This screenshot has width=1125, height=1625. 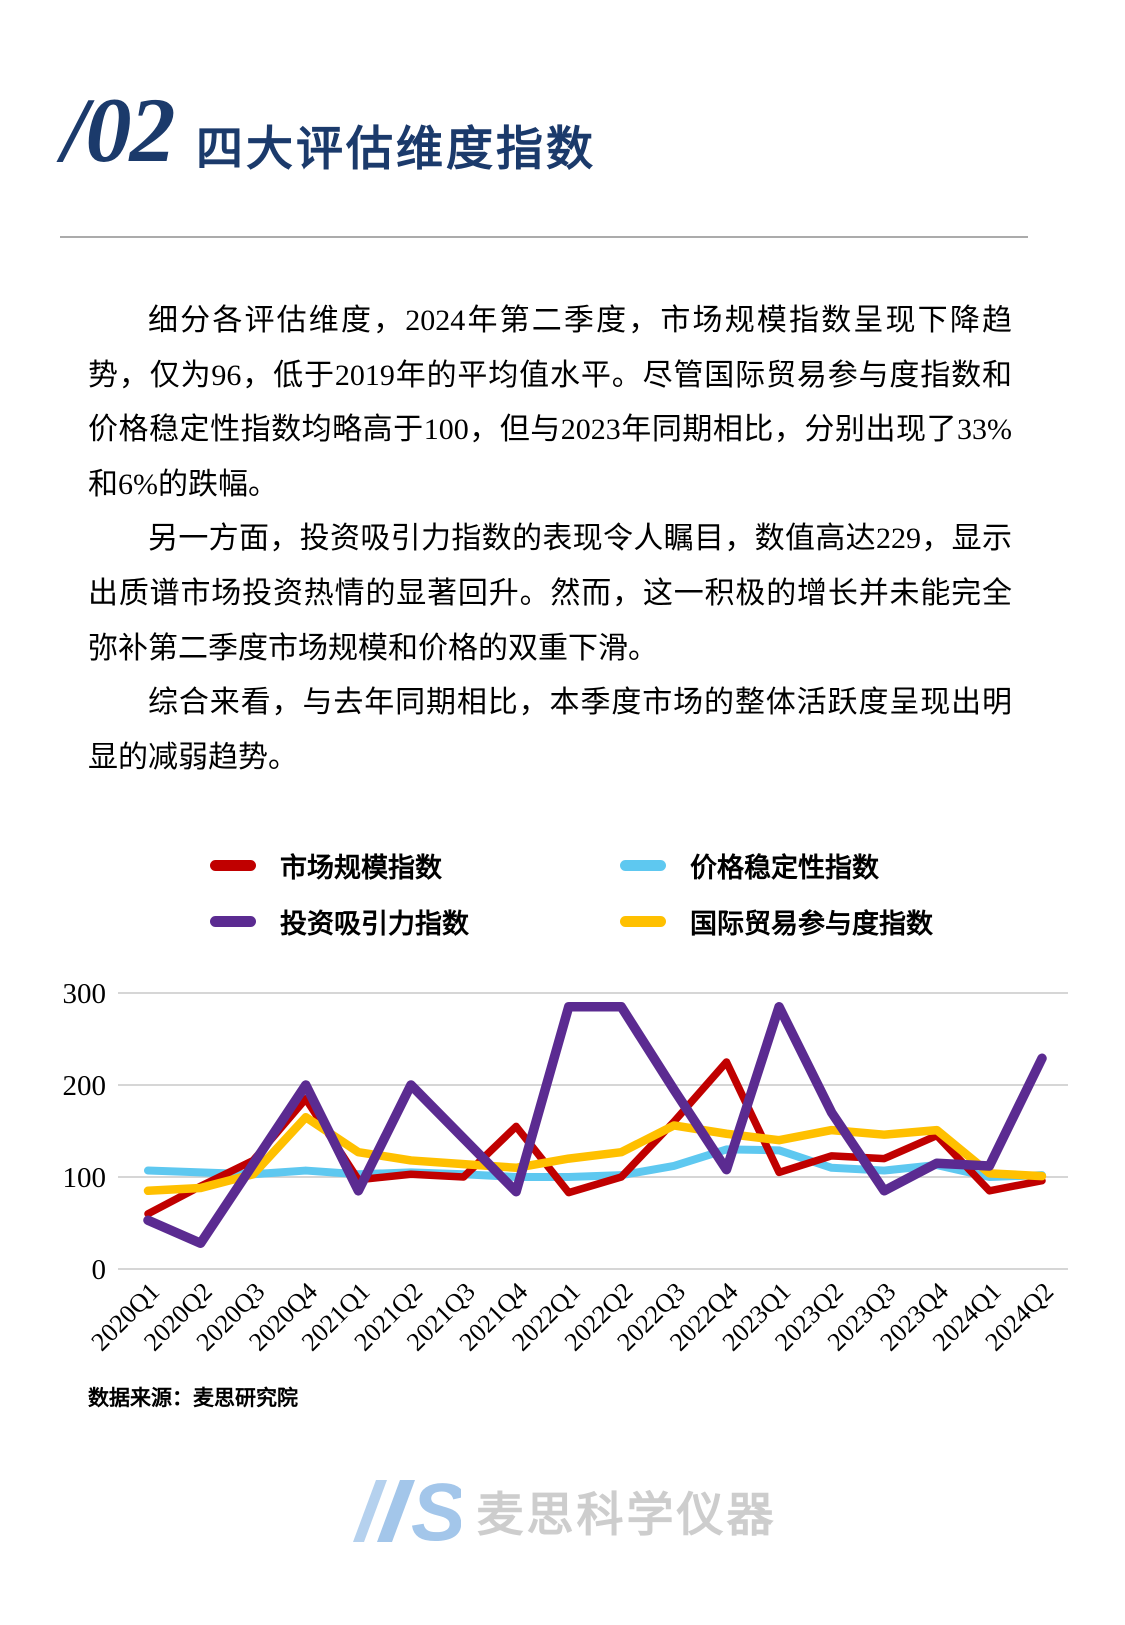 I want to click on legend-item-investment-attractiveness: 投资吸引力指数, so click(x=415, y=921).